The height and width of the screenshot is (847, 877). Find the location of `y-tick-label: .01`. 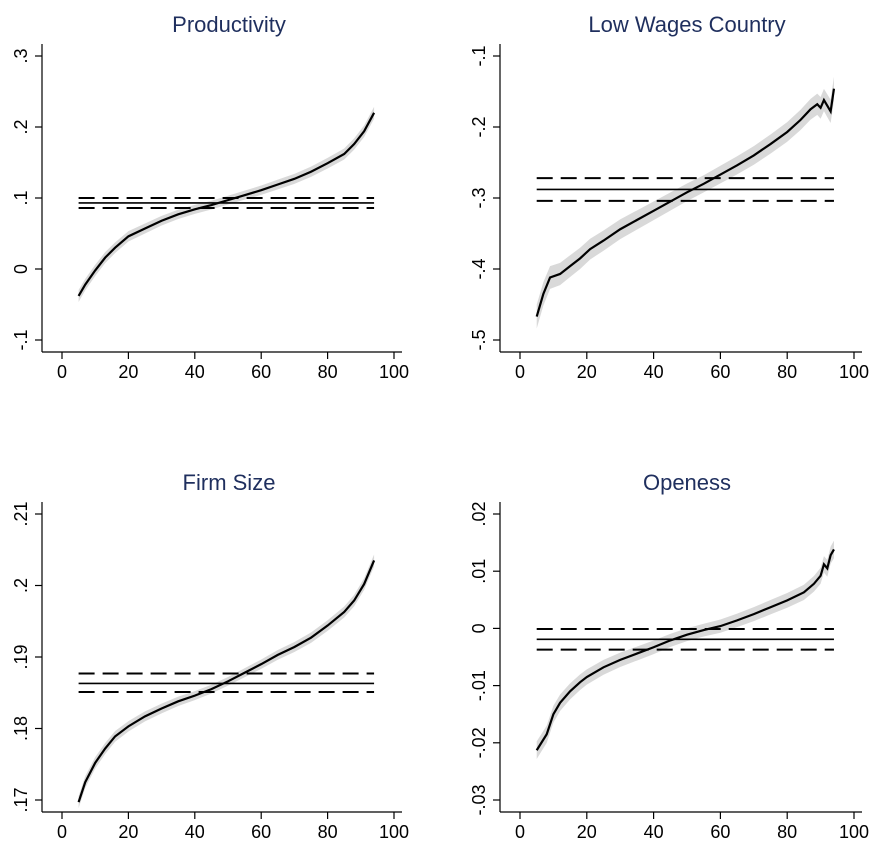

y-tick-label: .01 is located at coordinates (479, 571).